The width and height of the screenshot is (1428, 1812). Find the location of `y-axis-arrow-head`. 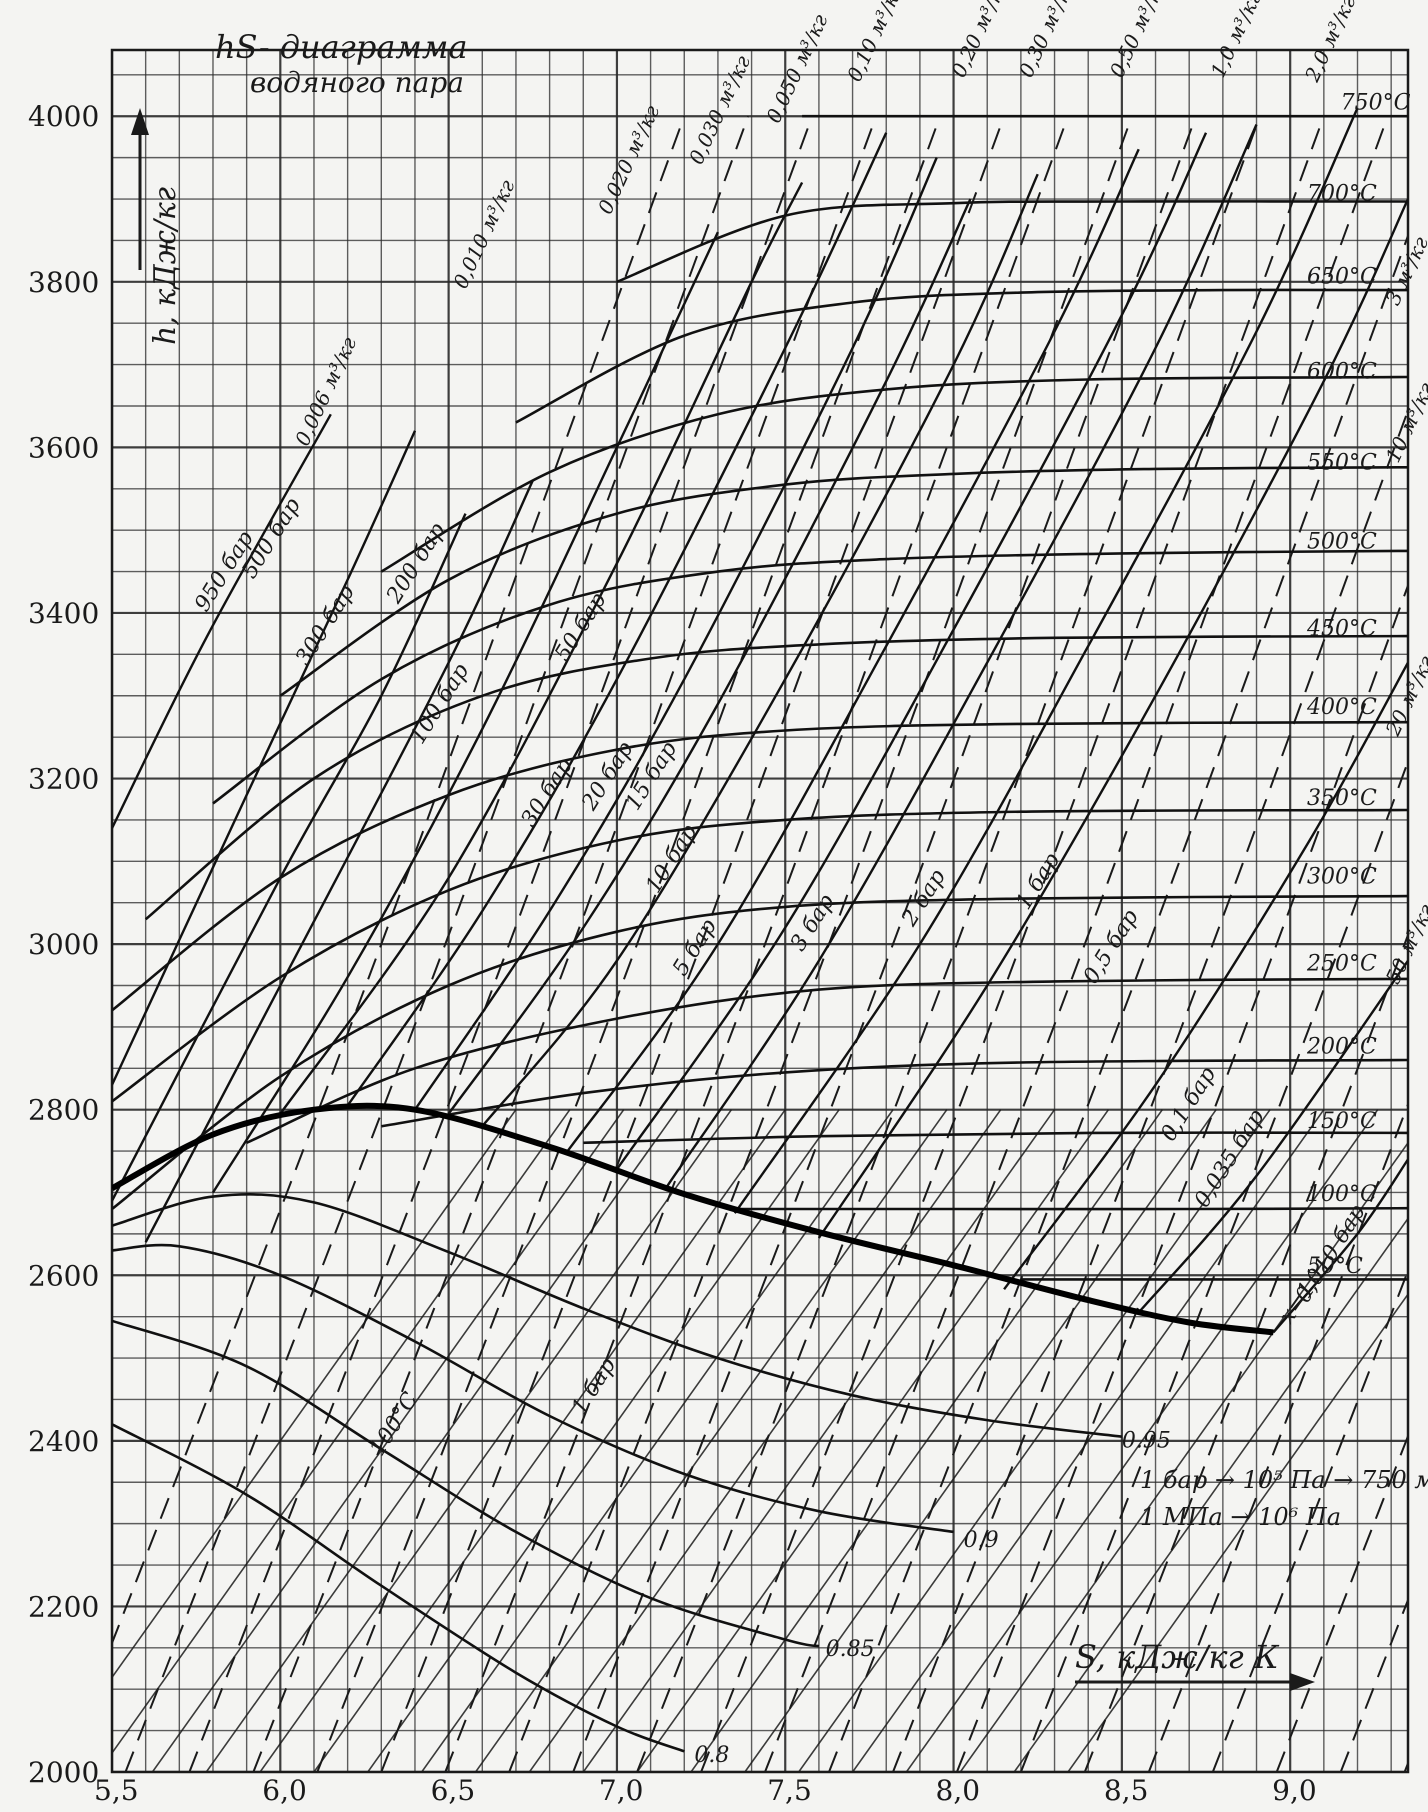

y-axis-arrow-head is located at coordinates (140, 121).